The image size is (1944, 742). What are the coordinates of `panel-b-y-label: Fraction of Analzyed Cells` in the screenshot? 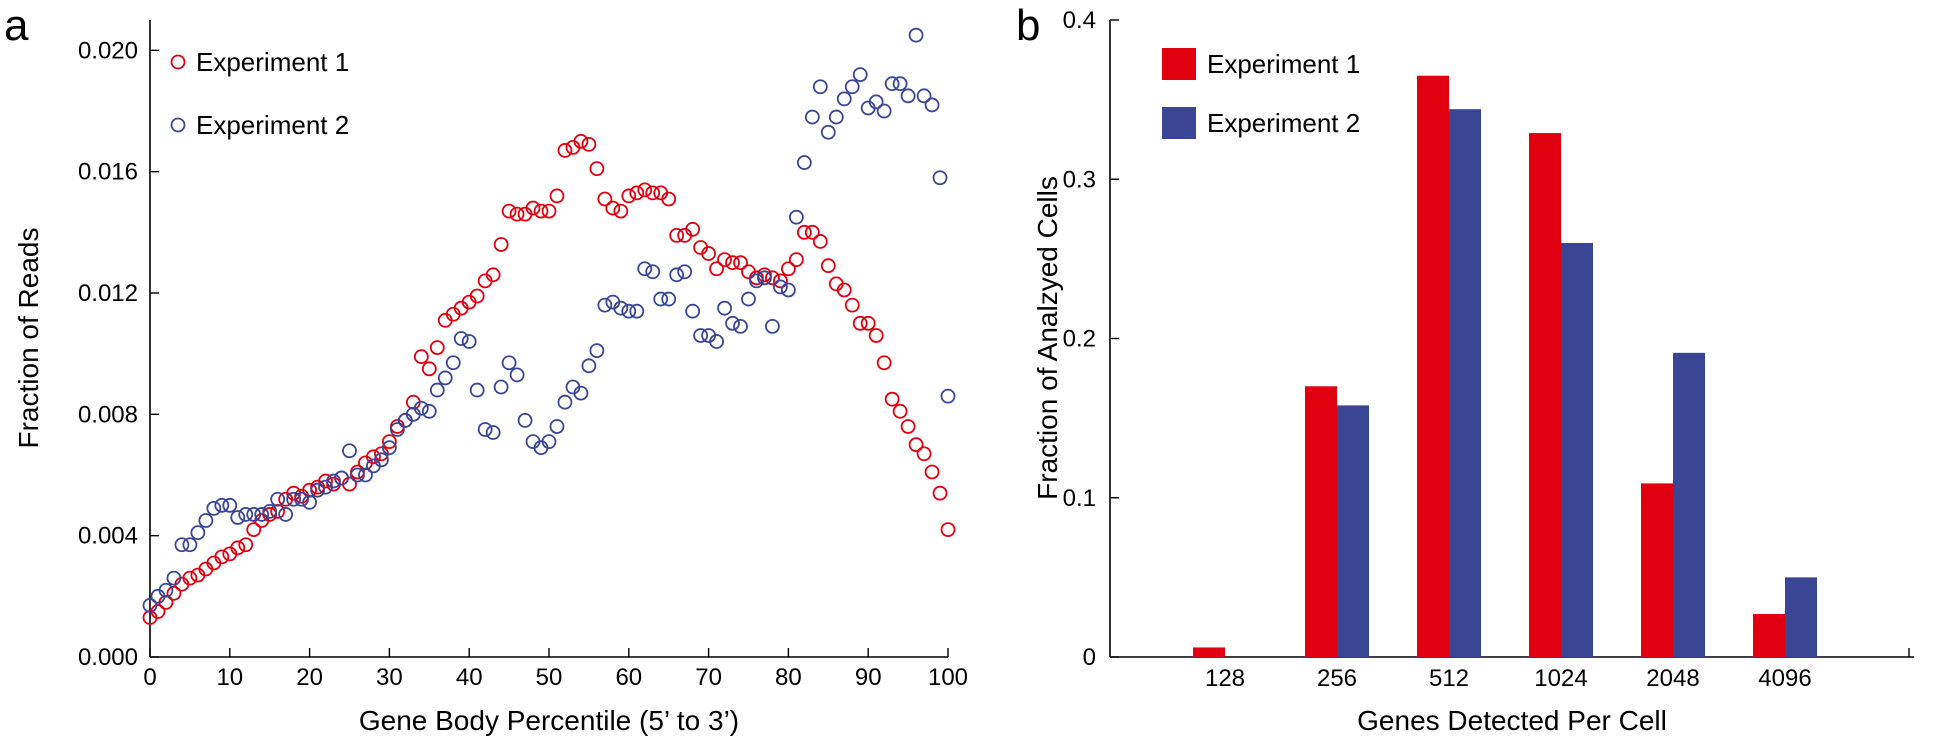 It's located at (1047, 338).